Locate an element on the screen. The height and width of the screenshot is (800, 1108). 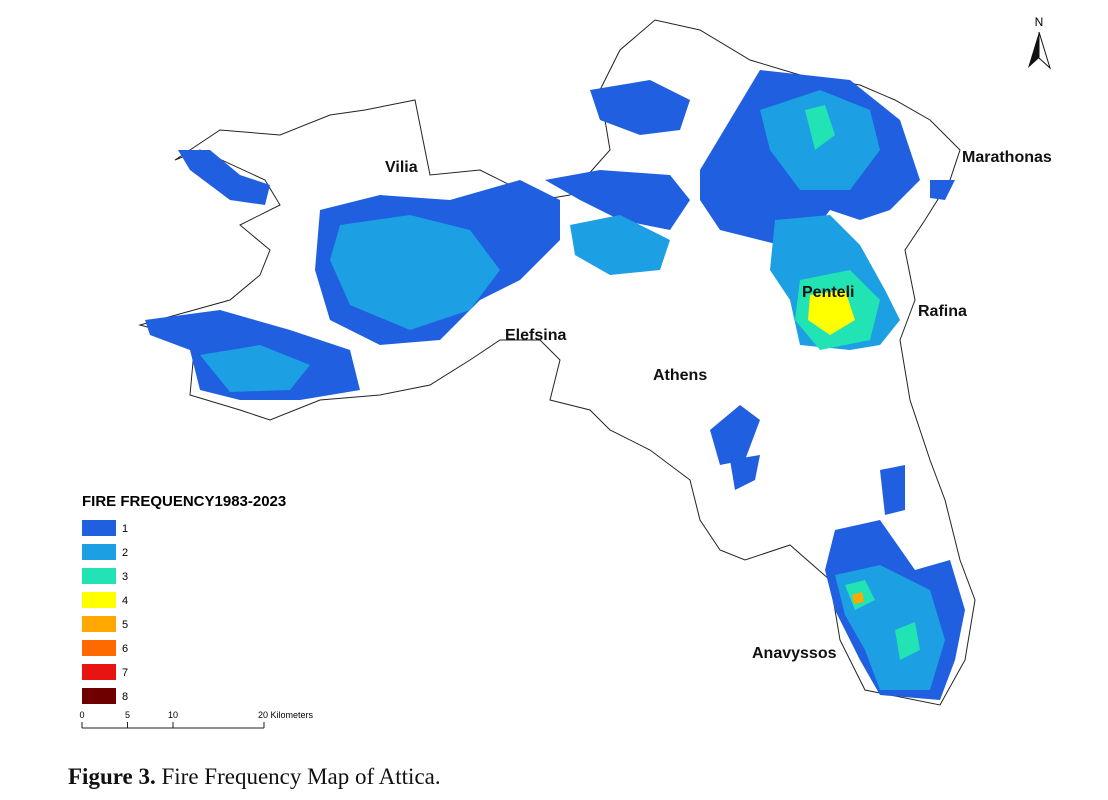
legend-label: 3 is located at coordinates (125, 577).